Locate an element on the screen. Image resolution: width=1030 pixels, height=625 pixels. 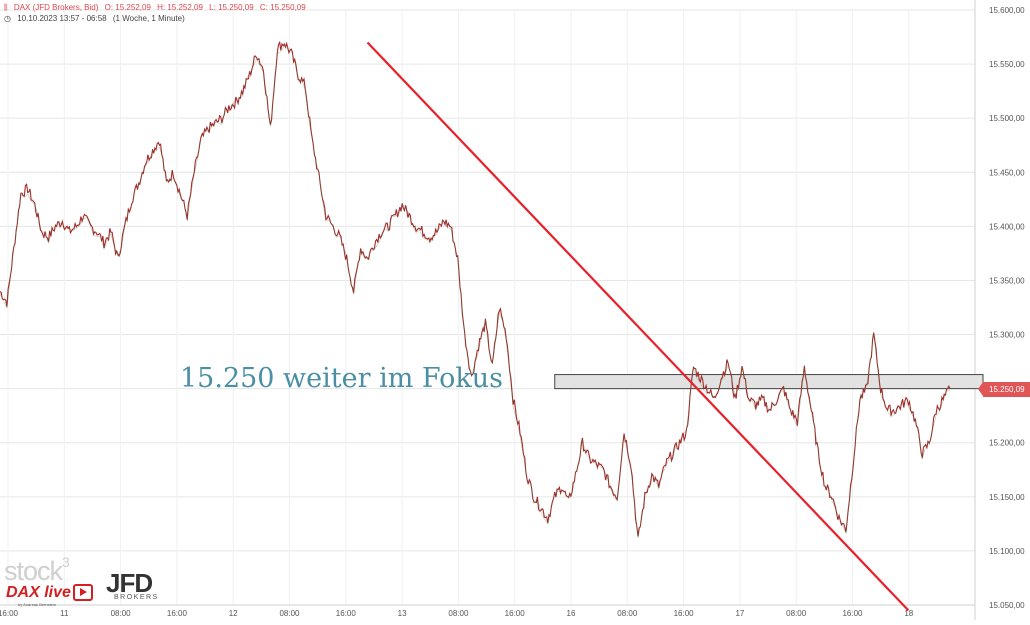
y-tick-label: 15.600,00 is located at coordinates (1007, 10).